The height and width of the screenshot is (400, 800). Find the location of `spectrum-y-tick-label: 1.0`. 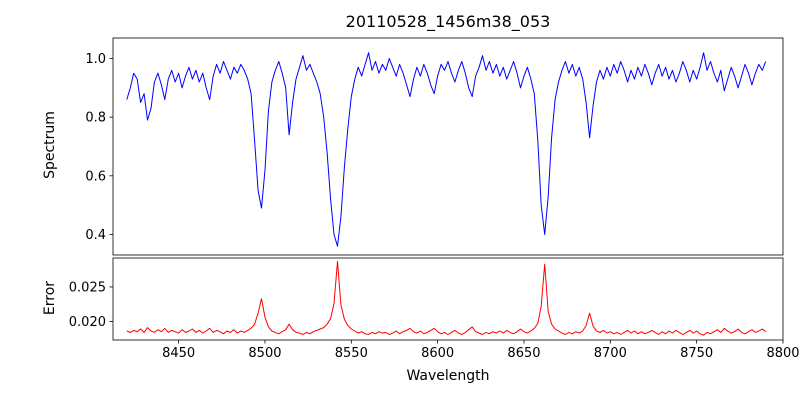

spectrum-y-tick-label: 1.0 is located at coordinates (95, 59).